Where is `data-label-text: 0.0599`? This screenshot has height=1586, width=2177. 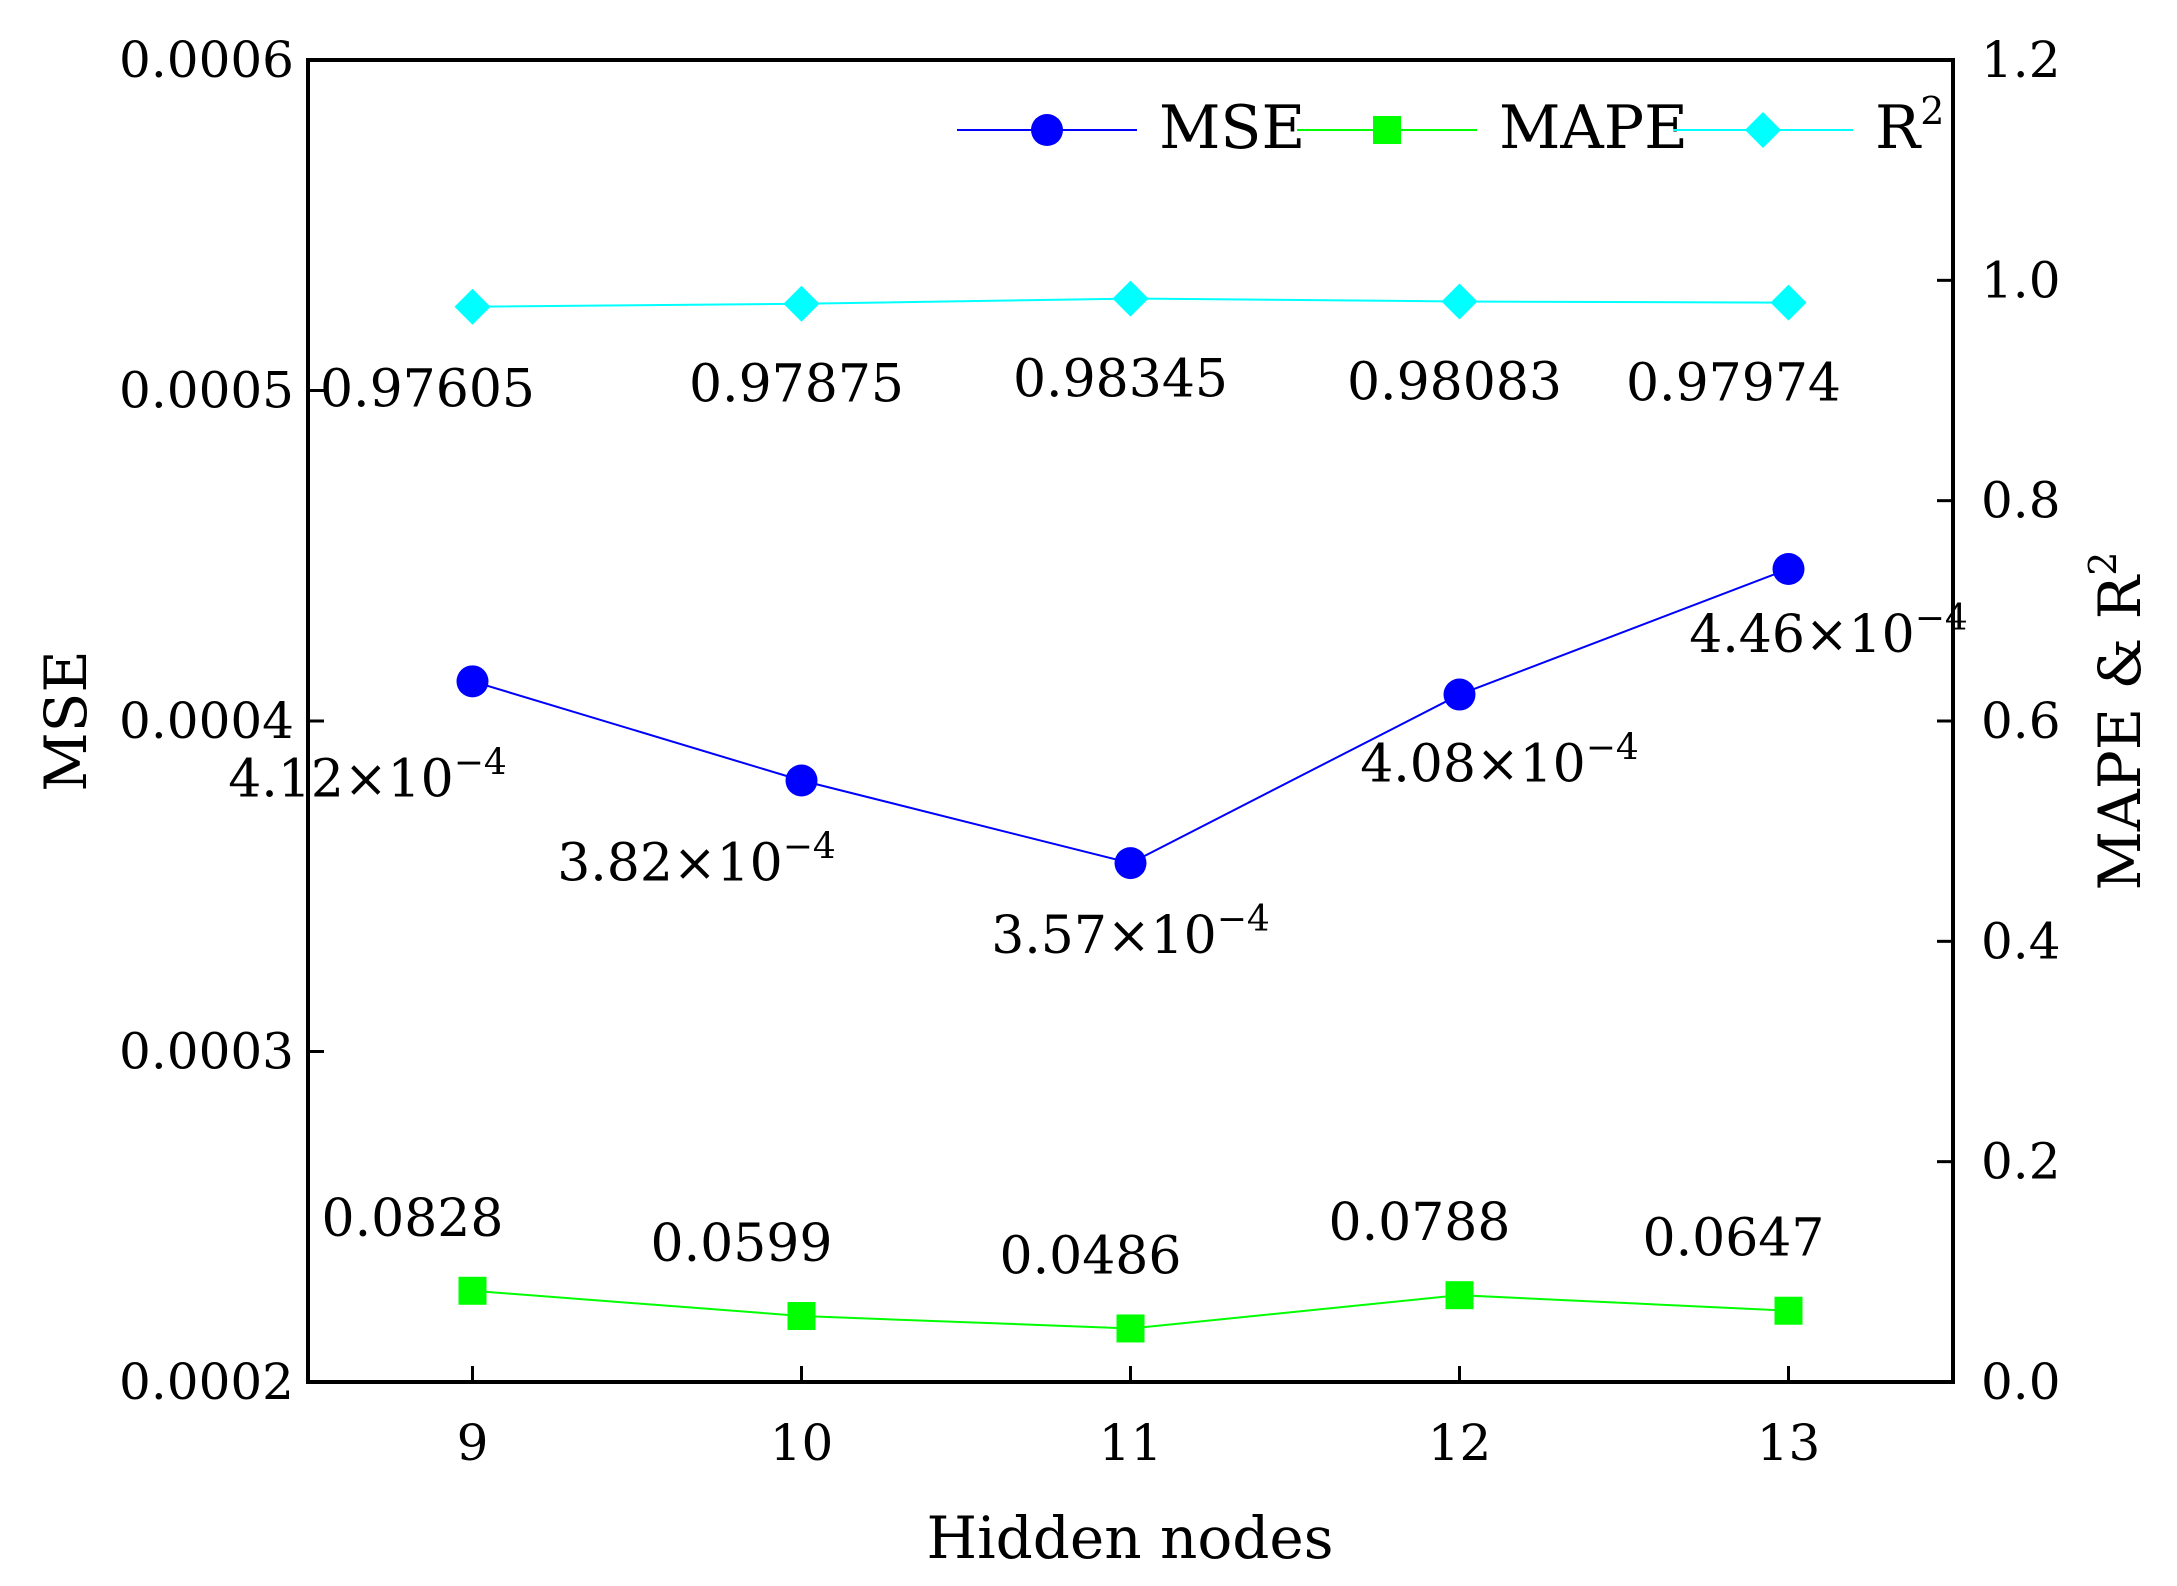
data-label-text: 0.0599 is located at coordinates (742, 1244).